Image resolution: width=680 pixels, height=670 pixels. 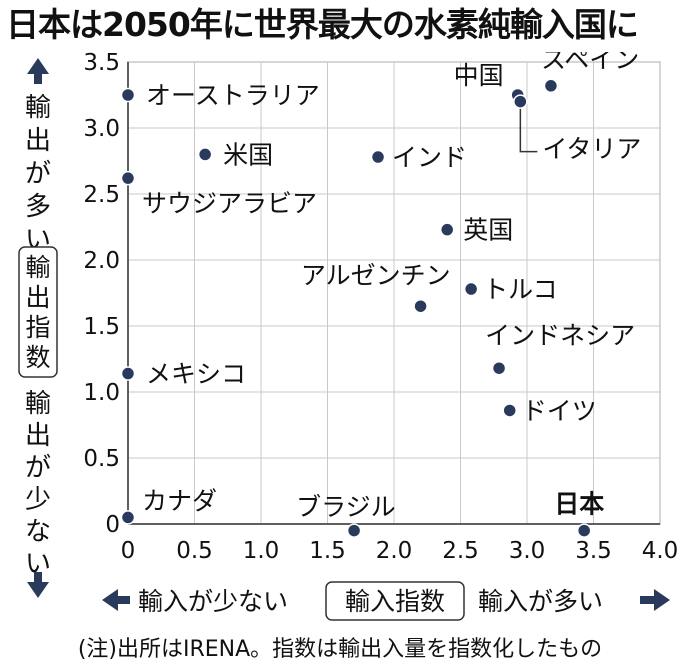 What do you see at coordinates (660, 551) in the screenshot?
I see `x-tick-label: 4.0` at bounding box center [660, 551].